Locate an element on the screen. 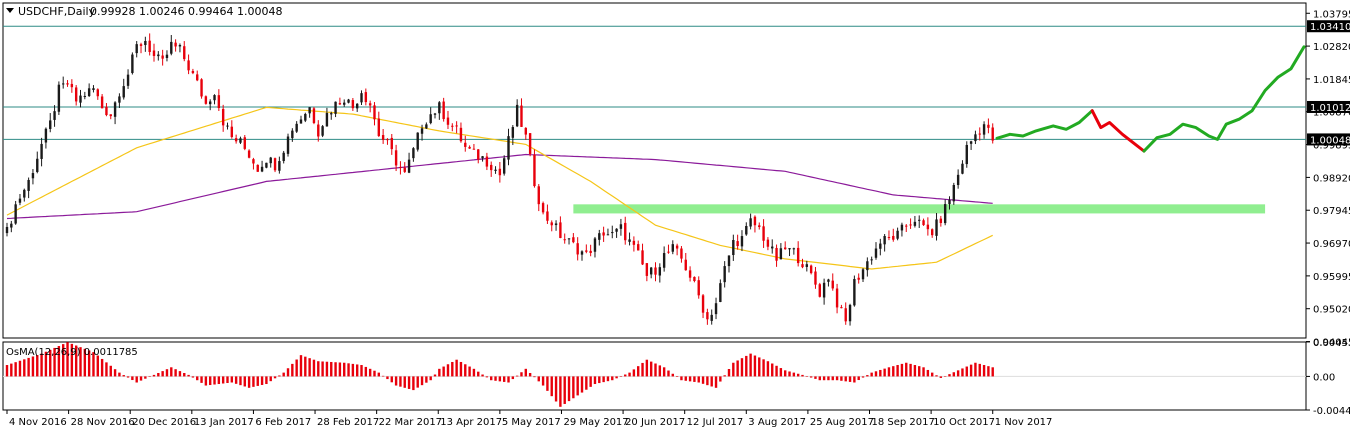 The image size is (1350, 433). x-tick-label: 18 Sep 2017 is located at coordinates (903, 422).